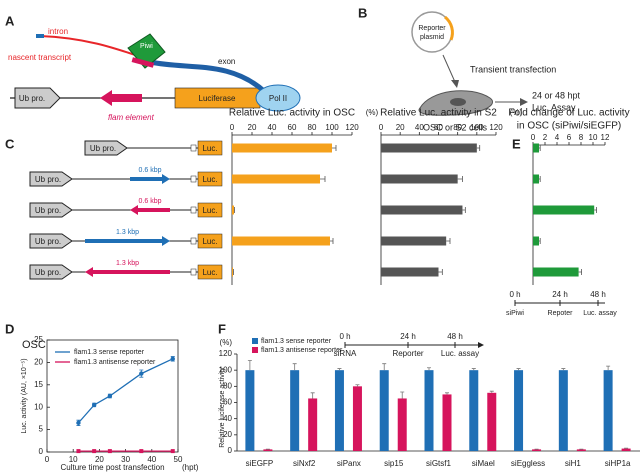  Describe the element at coordinates (10, 20) in the screenshot. I see `panel-letter: A` at that location.